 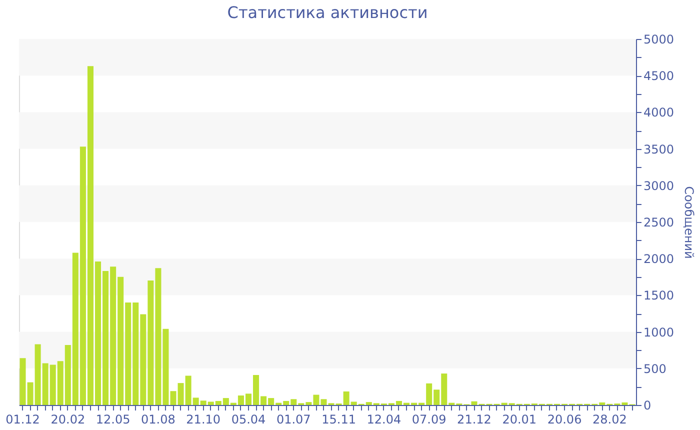 I want to click on x-tick-label: 15.11, so click(x=339, y=419).